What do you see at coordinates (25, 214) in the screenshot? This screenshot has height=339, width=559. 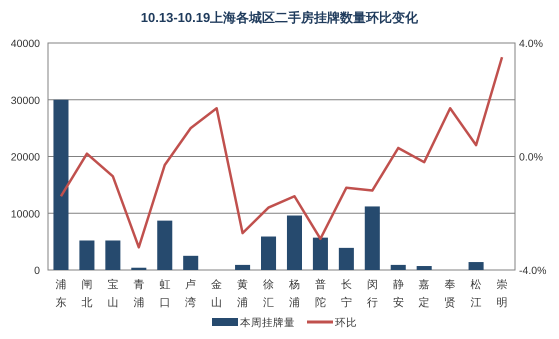 I see `y-tick-label: 10000` at bounding box center [25, 214].